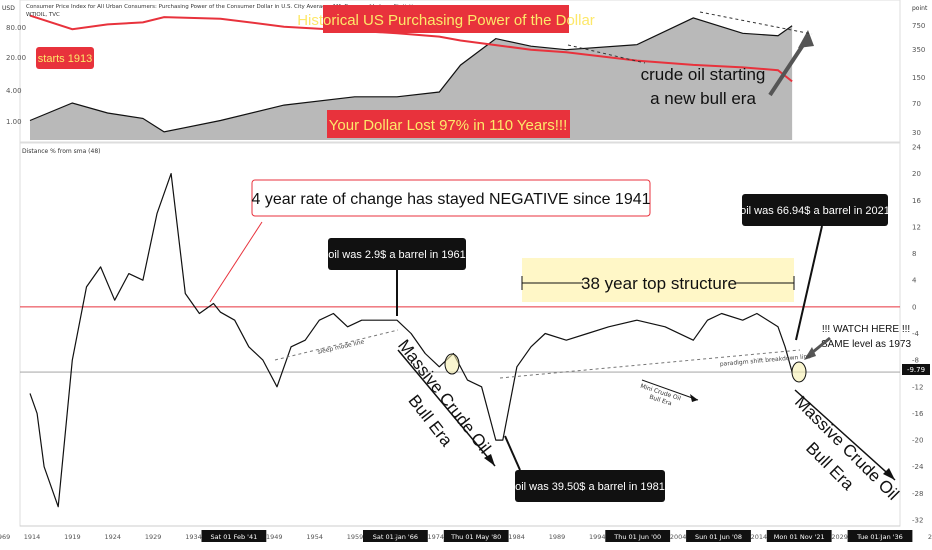  What do you see at coordinates (436, 537) in the screenshot?
I see `x-tick-label: 1974` at bounding box center [436, 537].